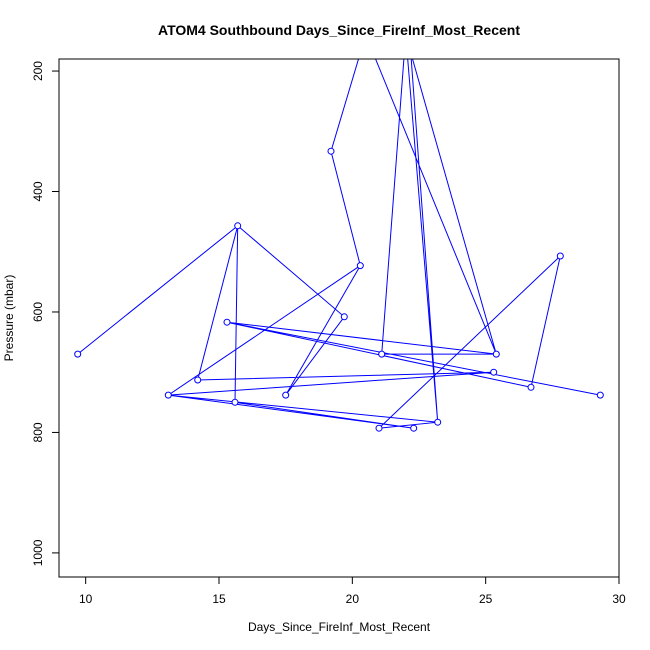 The width and height of the screenshot is (650, 650). I want to click on y-tick-label: 800, so click(38, 432).